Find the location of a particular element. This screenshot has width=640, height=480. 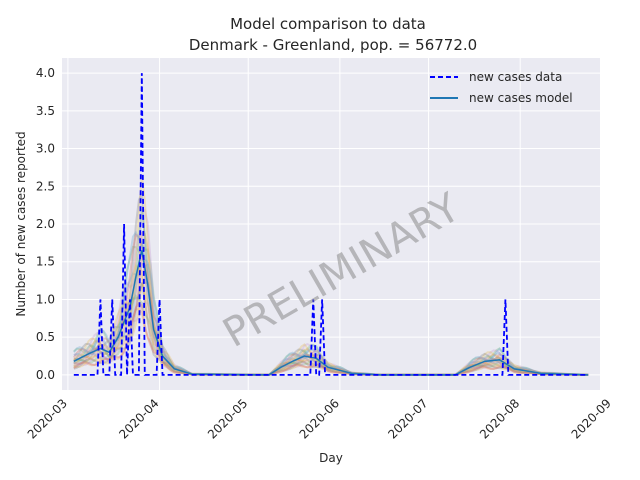

y-axis-label: Number of new cases reported is located at coordinates (21, 223).